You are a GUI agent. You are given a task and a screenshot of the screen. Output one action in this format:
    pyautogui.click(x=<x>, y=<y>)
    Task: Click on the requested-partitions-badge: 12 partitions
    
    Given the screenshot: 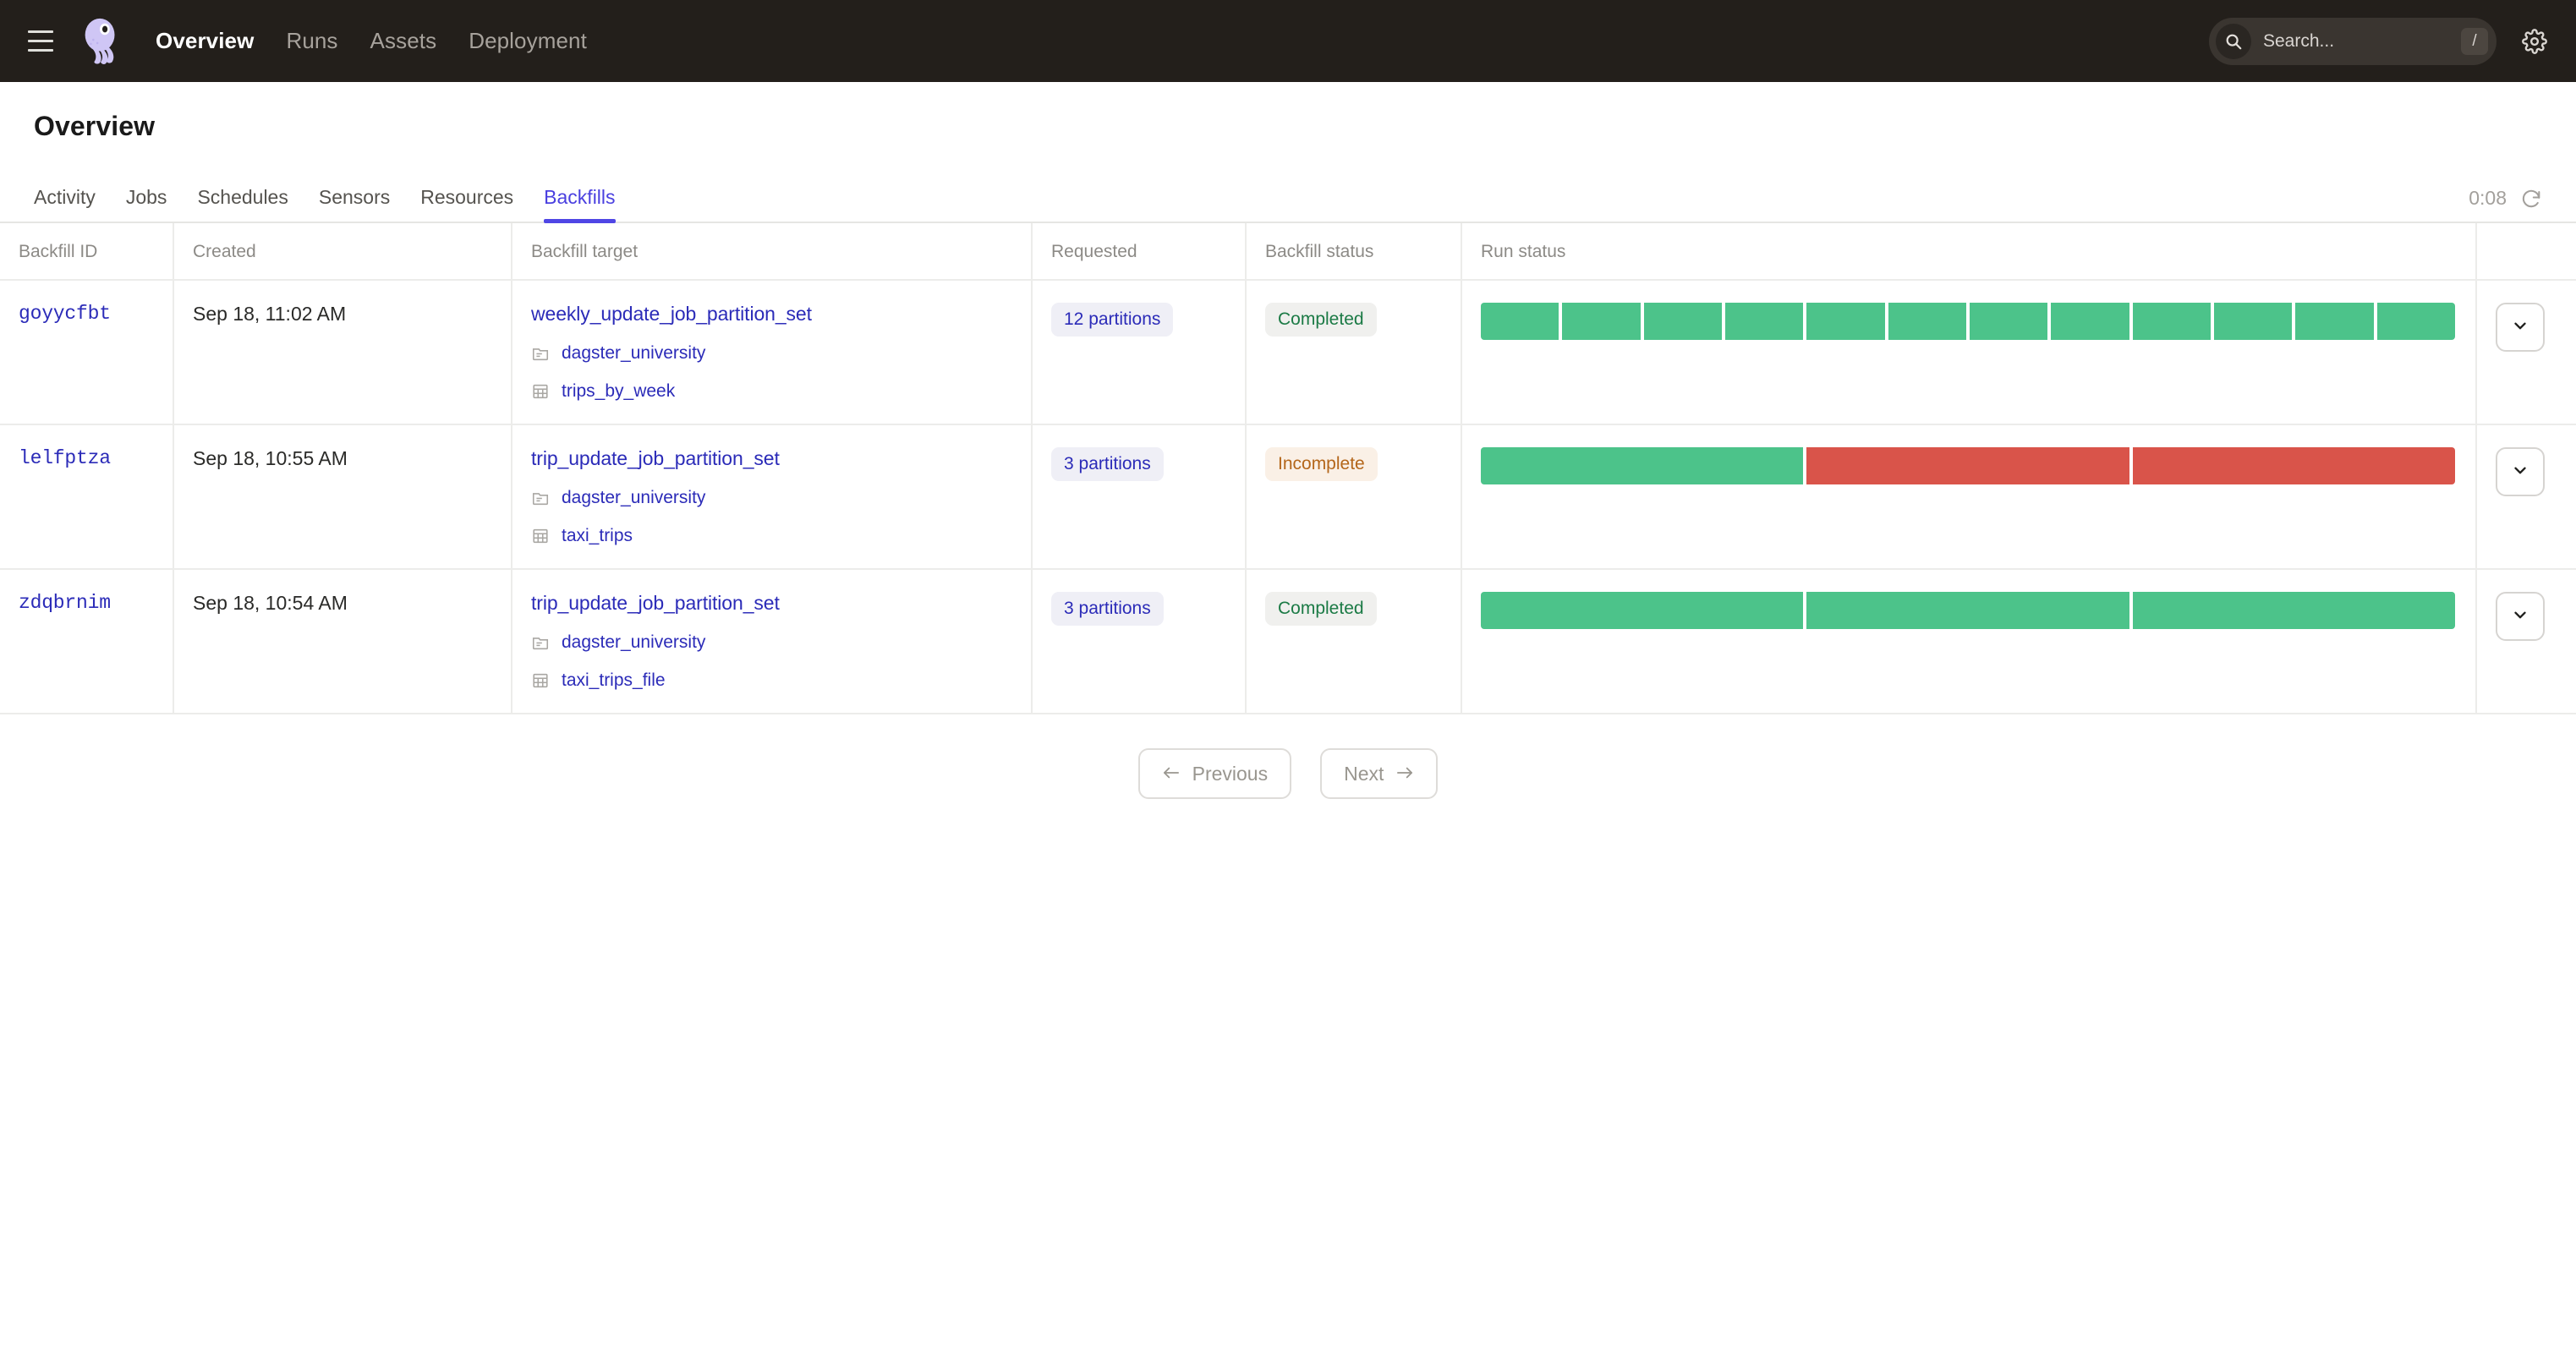 What is the action you would take?
    pyautogui.click(x=1112, y=320)
    